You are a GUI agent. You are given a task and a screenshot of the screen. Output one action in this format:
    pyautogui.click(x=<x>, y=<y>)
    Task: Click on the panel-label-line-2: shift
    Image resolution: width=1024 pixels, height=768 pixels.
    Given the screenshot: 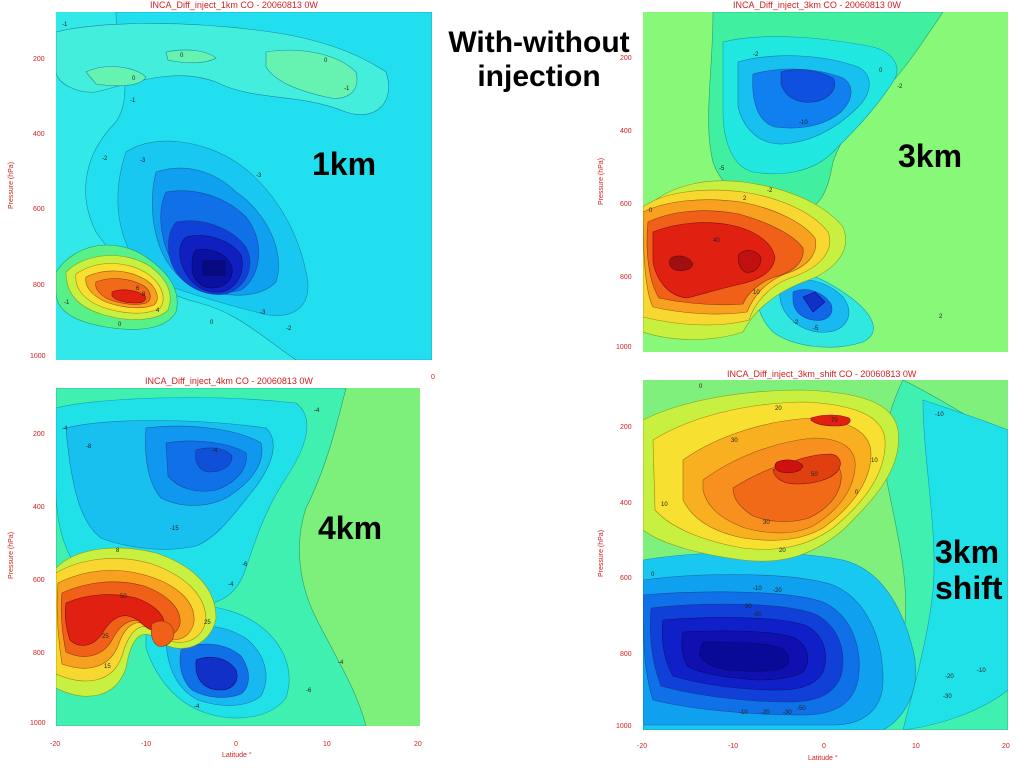 What is the action you would take?
    pyautogui.click(x=969, y=588)
    